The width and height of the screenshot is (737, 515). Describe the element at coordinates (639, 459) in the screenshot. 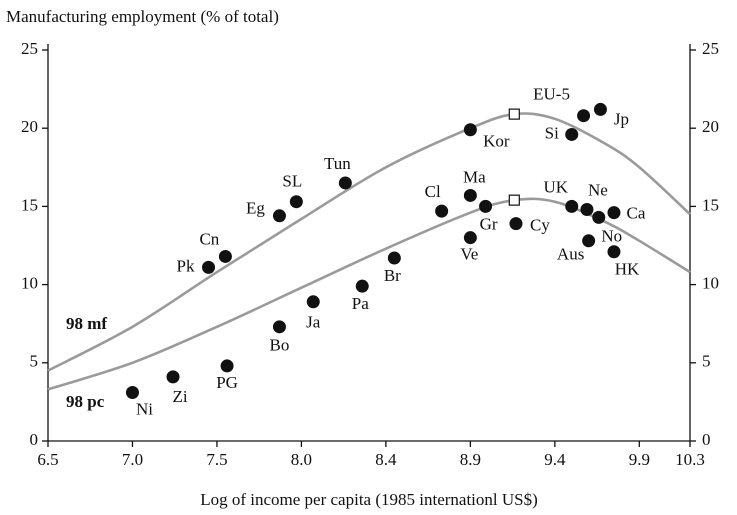

I see `x-tick-label: 9.9` at that location.